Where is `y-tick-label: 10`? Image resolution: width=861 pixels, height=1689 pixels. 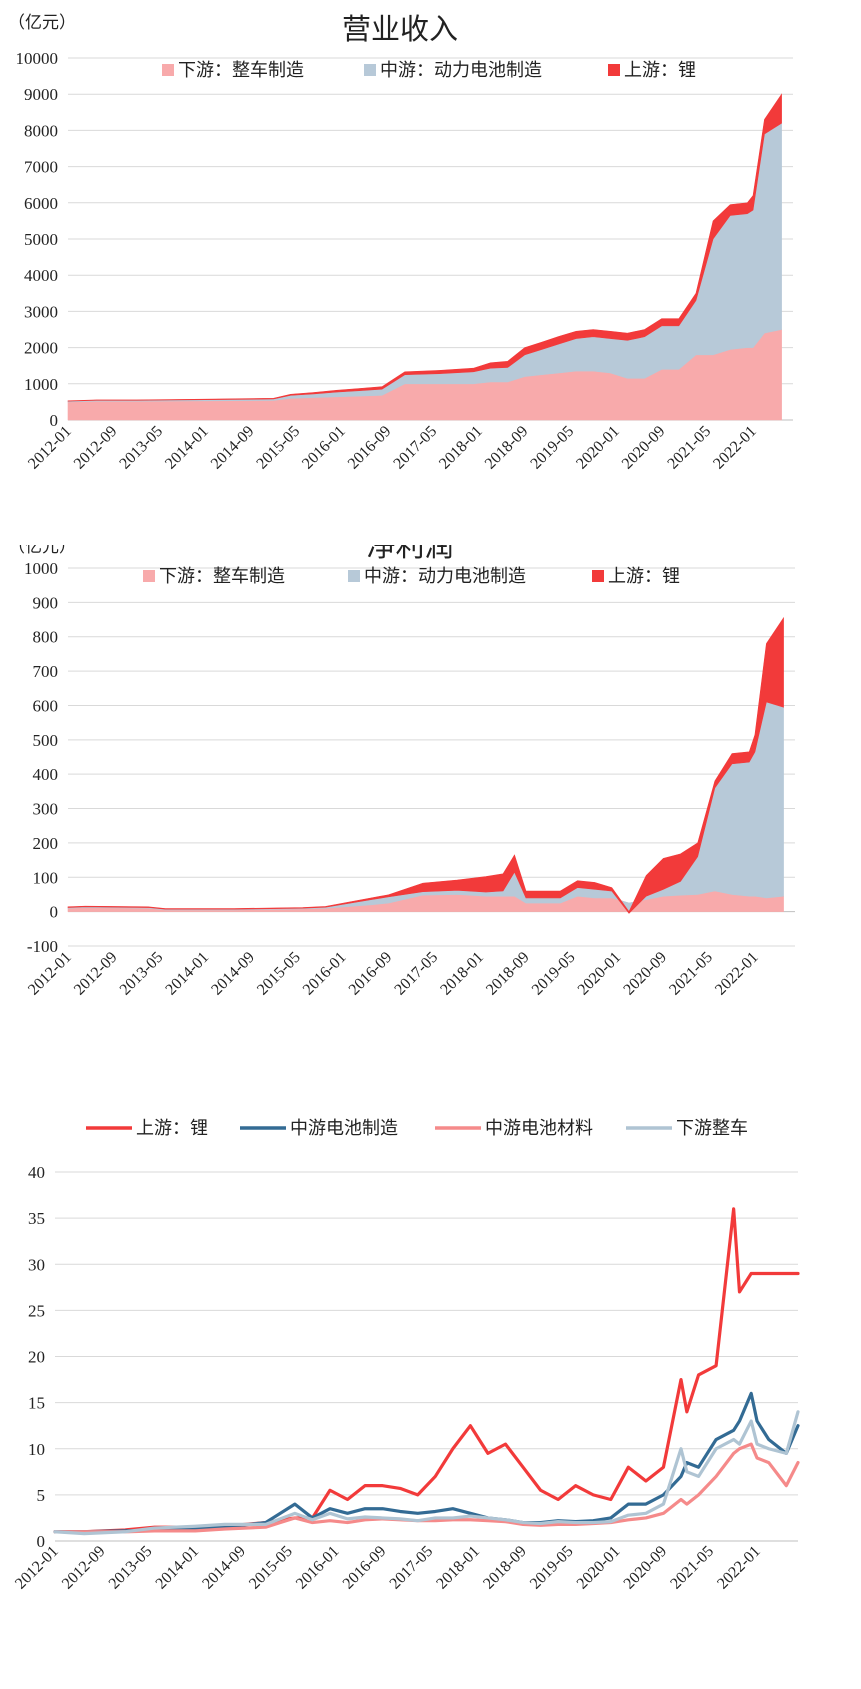 y-tick-label: 10 is located at coordinates (36, 1449).